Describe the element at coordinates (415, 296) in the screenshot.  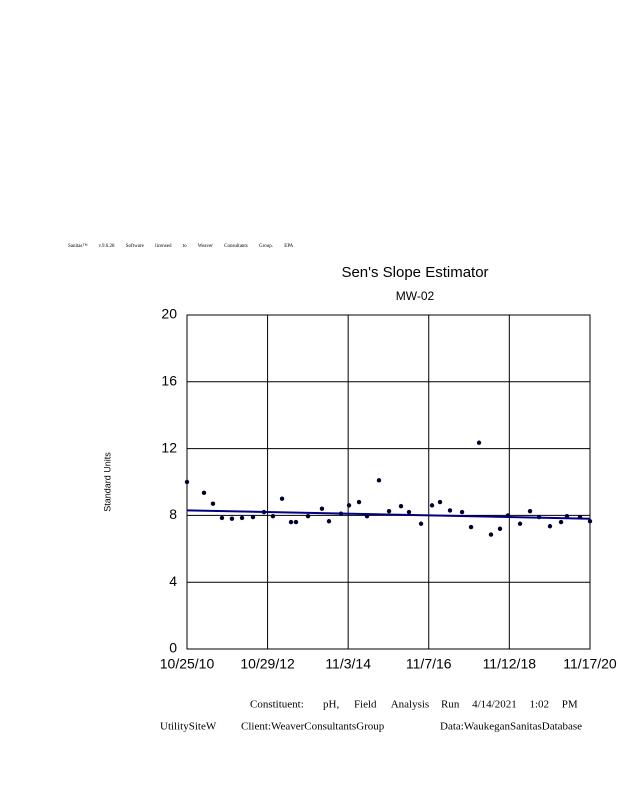
I see `chart-subtitle: MW-02` at that location.